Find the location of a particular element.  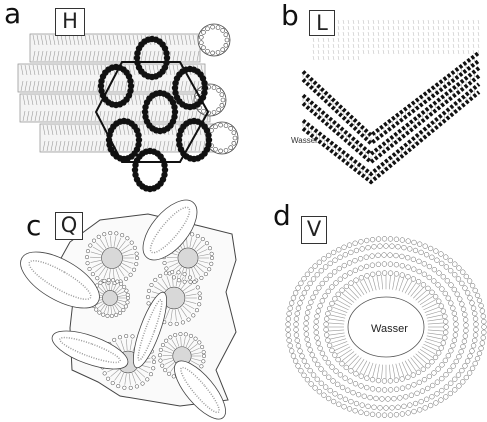

water-label-vesicle: Wasser is located at coordinates (389, 329).